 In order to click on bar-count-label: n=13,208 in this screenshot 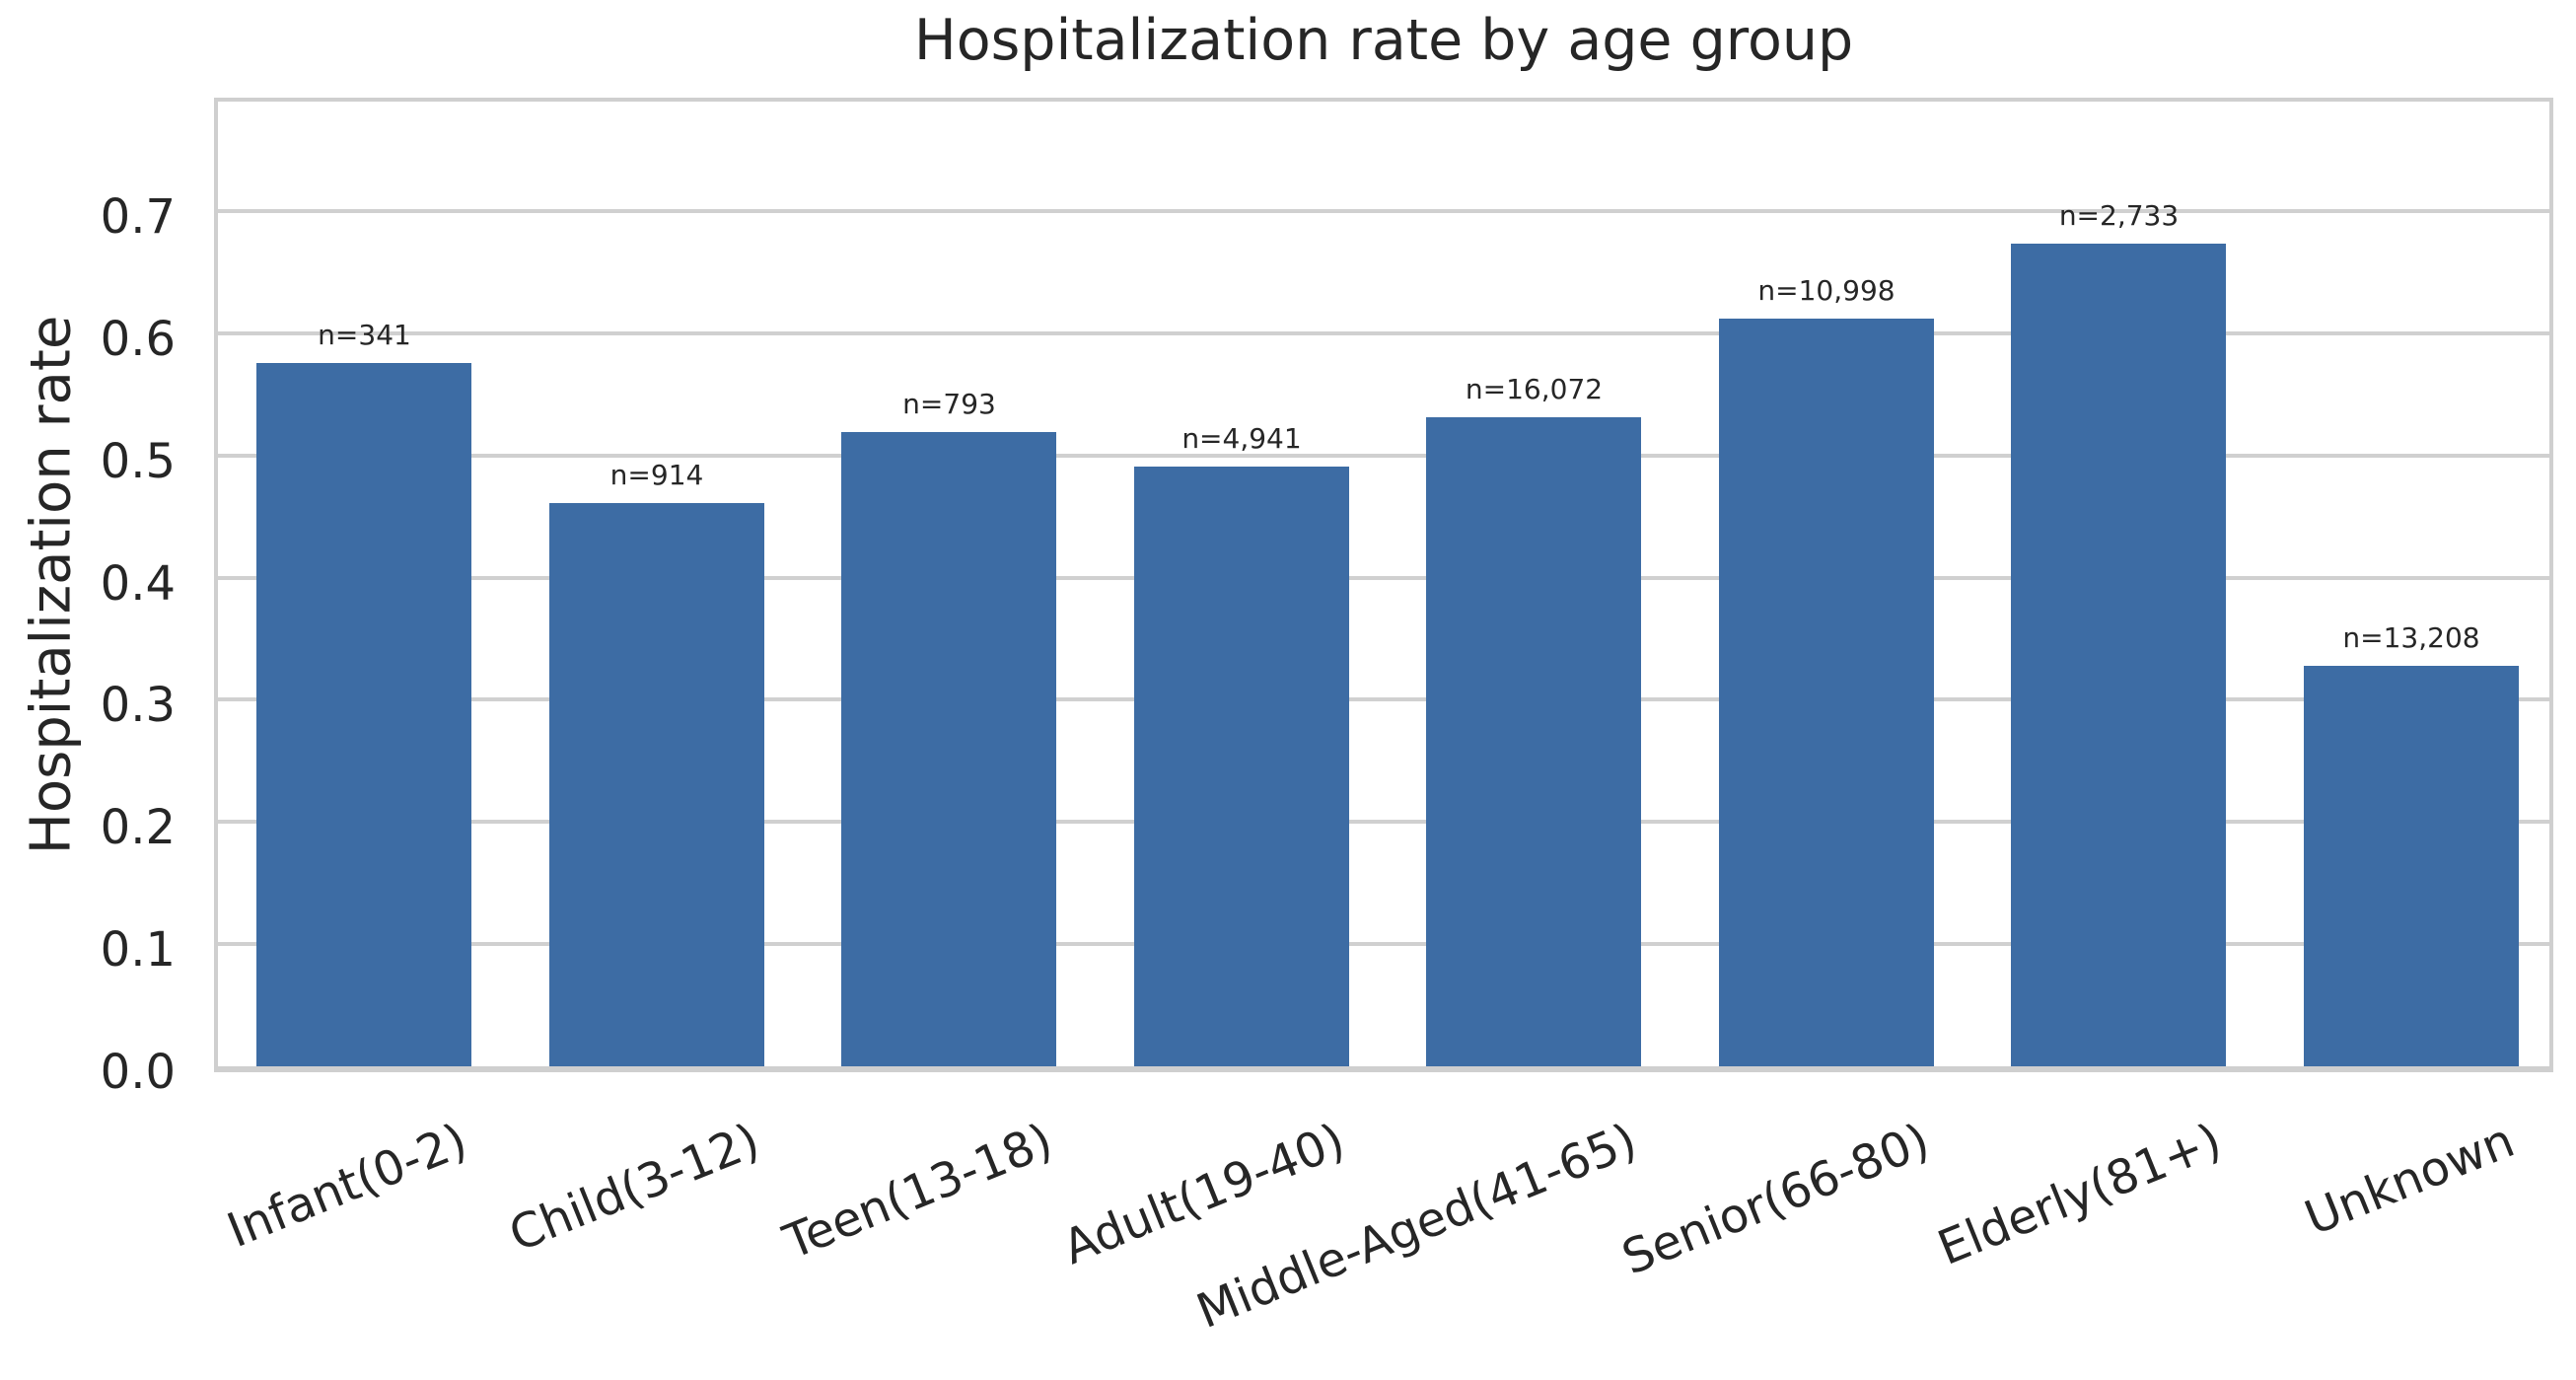, I will do `click(2411, 637)`.